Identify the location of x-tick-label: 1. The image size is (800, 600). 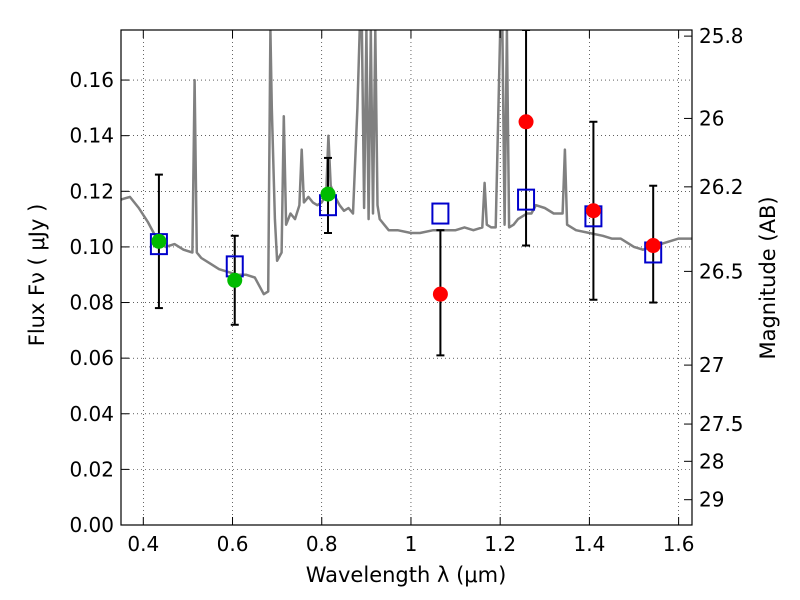
(411, 544).